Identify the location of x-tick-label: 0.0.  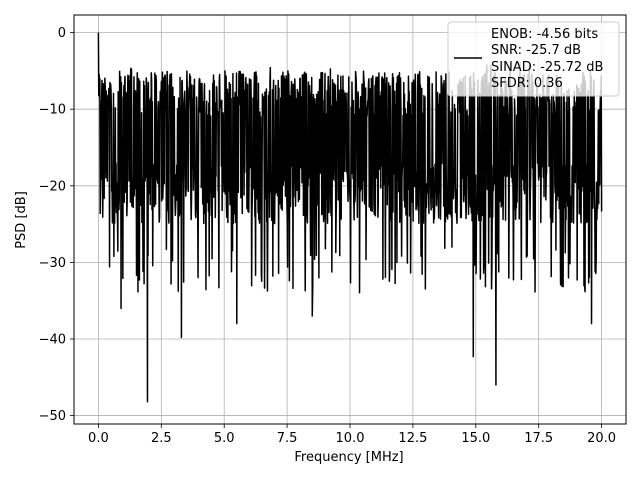
(98, 438).